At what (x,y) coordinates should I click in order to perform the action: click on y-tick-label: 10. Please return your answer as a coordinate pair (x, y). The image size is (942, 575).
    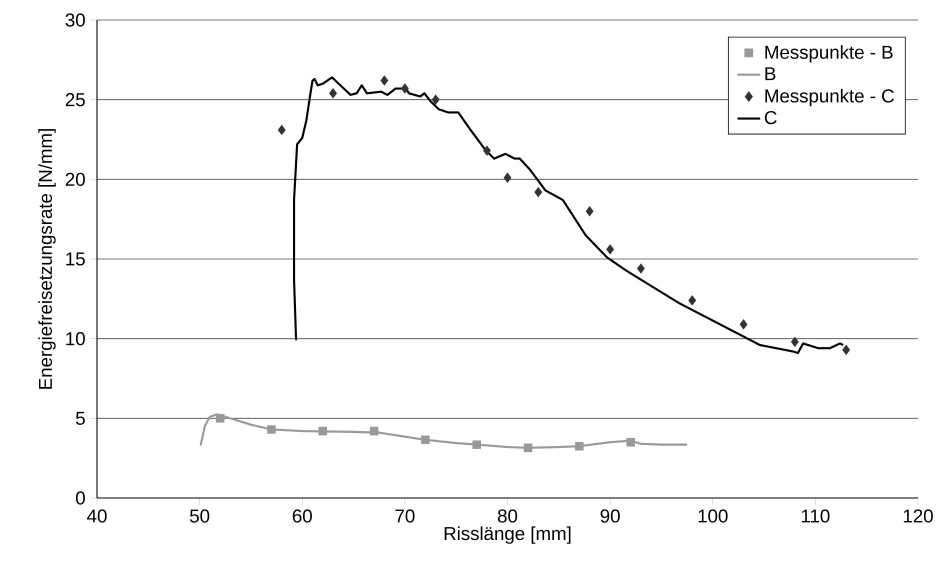
    Looking at the image, I should click on (75, 339).